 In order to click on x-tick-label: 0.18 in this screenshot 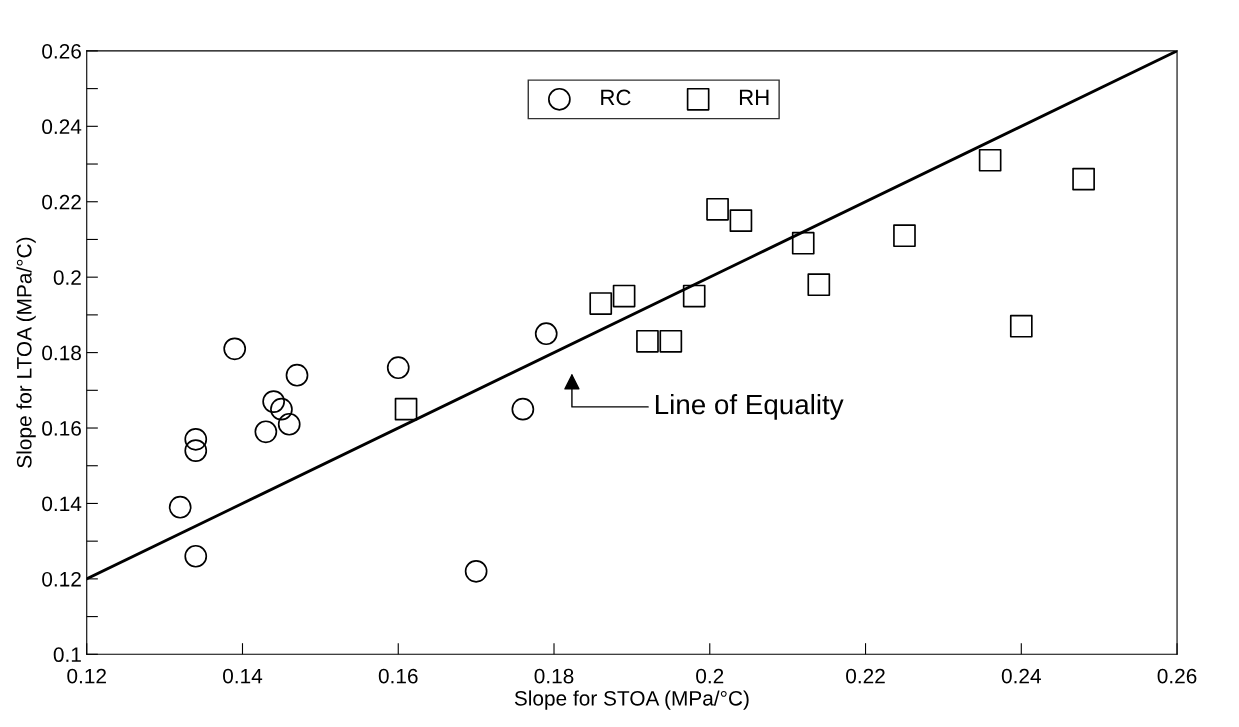, I will do `click(554, 676)`.